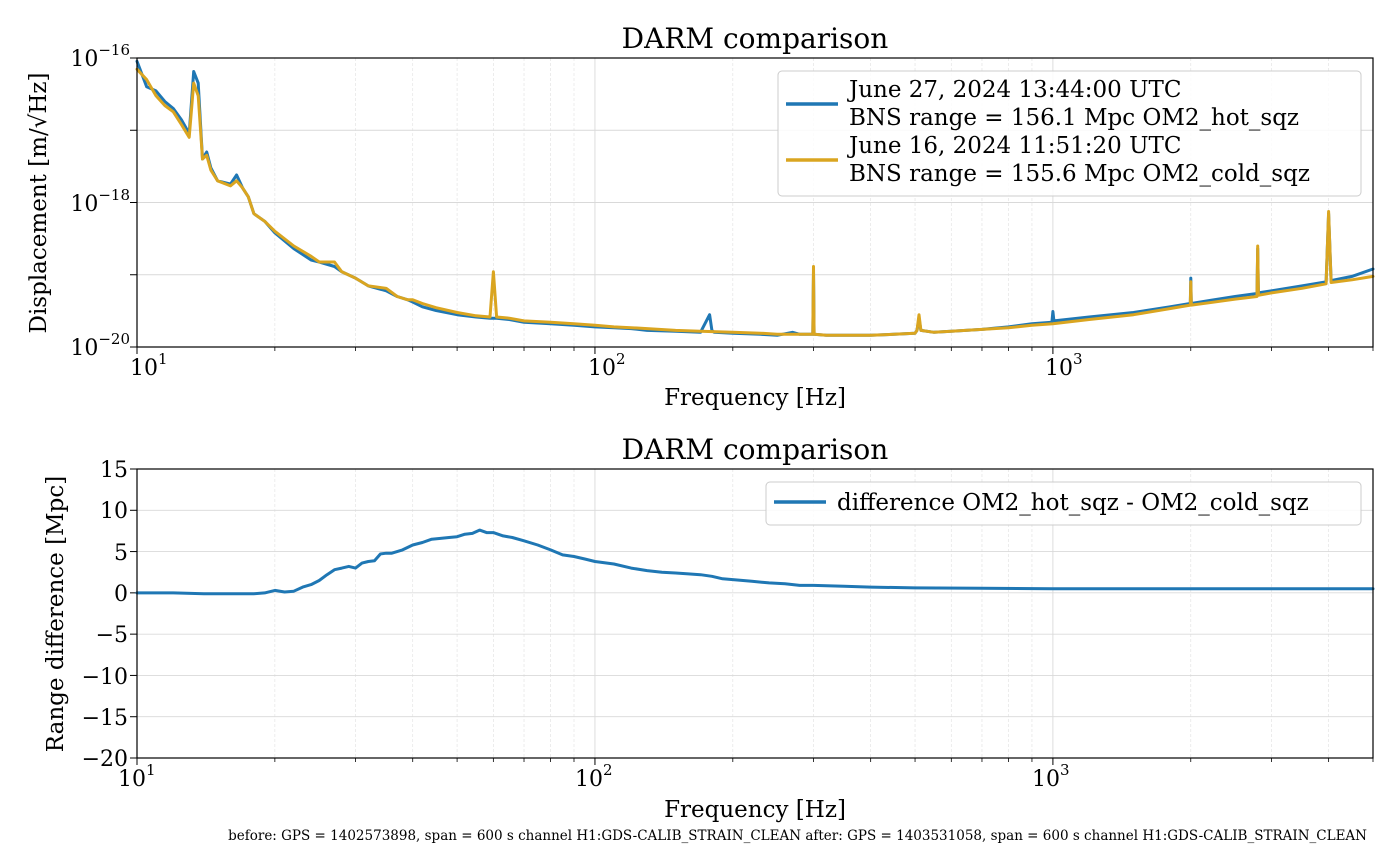 The height and width of the screenshot is (850, 1400). Describe the element at coordinates (105, 615) in the screenshot. I see `y-tick-labels: 15 10 5 0 −5 −10 −15 −20` at that location.